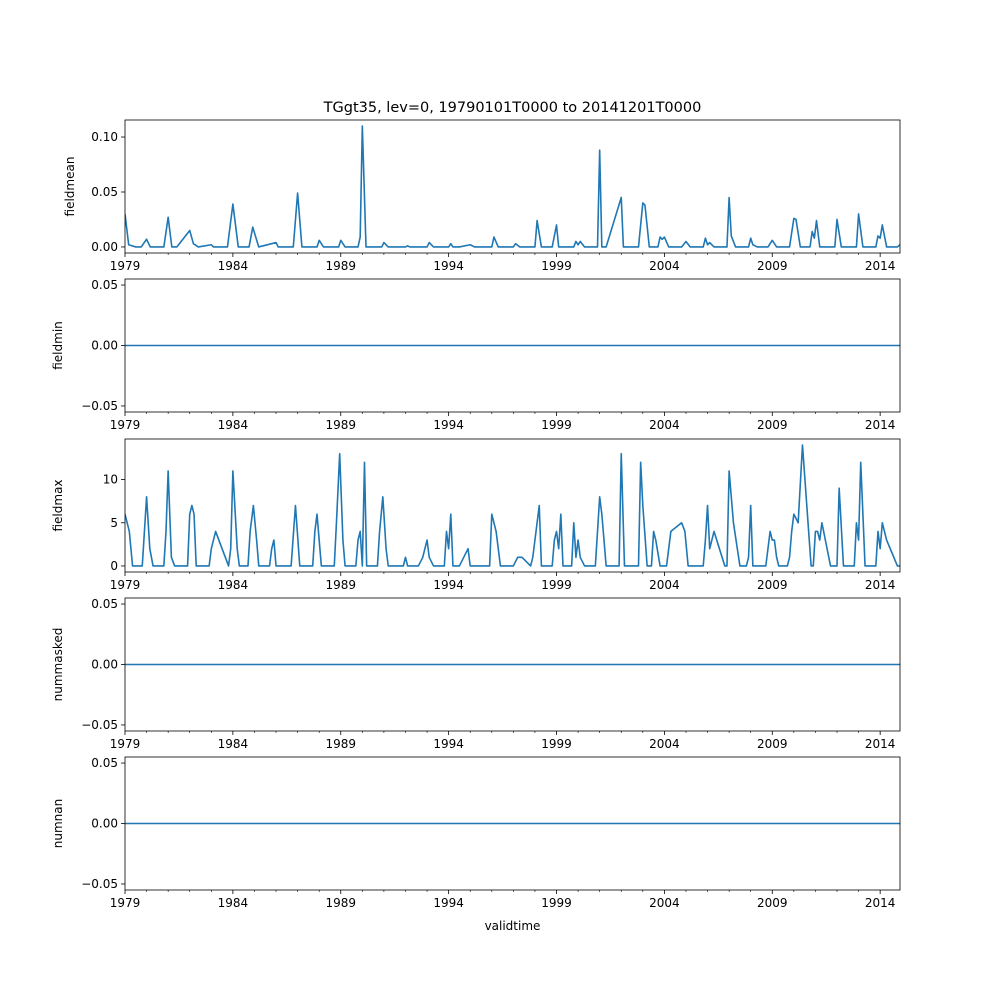  Describe the element at coordinates (513, 926) in the screenshot. I see `x-axis-label: validtime` at that location.